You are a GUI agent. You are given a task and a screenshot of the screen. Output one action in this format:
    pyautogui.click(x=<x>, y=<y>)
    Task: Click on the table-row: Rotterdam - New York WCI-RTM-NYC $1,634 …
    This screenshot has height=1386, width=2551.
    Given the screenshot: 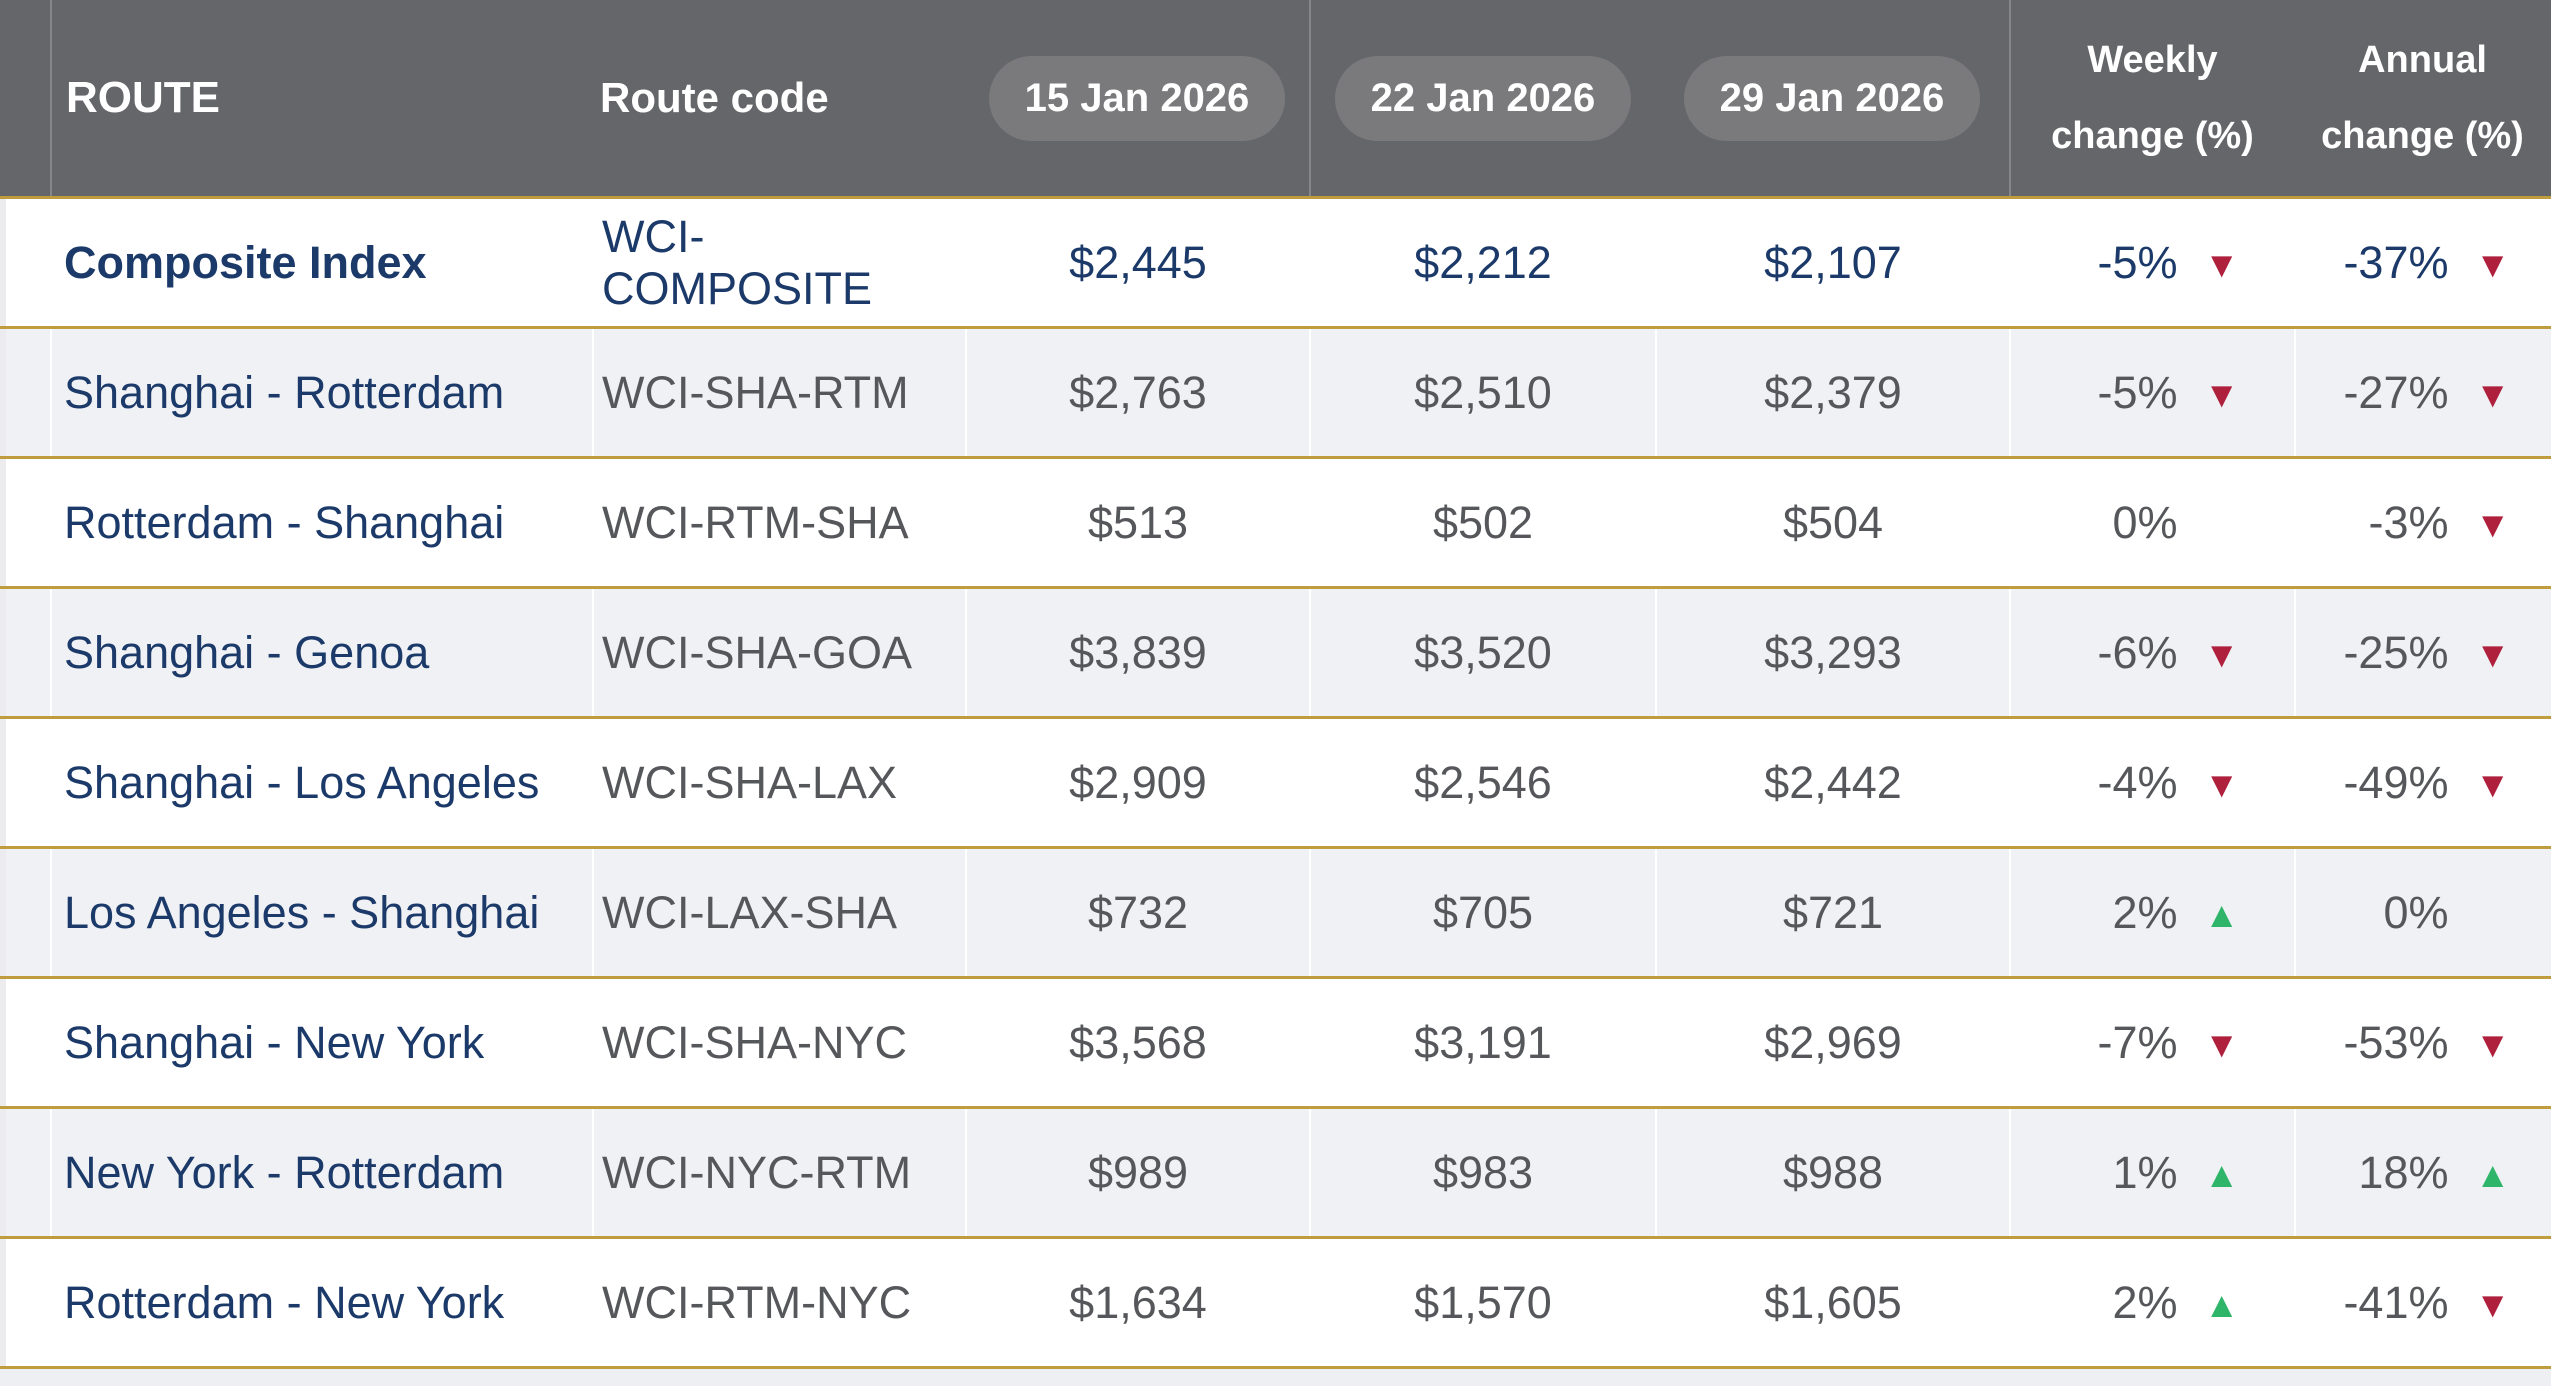 What is the action you would take?
    pyautogui.click(x=1275, y=1304)
    